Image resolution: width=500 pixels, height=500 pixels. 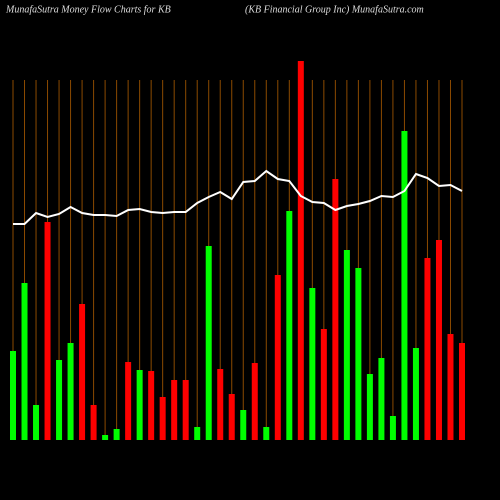 I want to click on chart-subtitle: (KB Financial Group Inc) MunafaSutra.com, so click(x=334, y=9).